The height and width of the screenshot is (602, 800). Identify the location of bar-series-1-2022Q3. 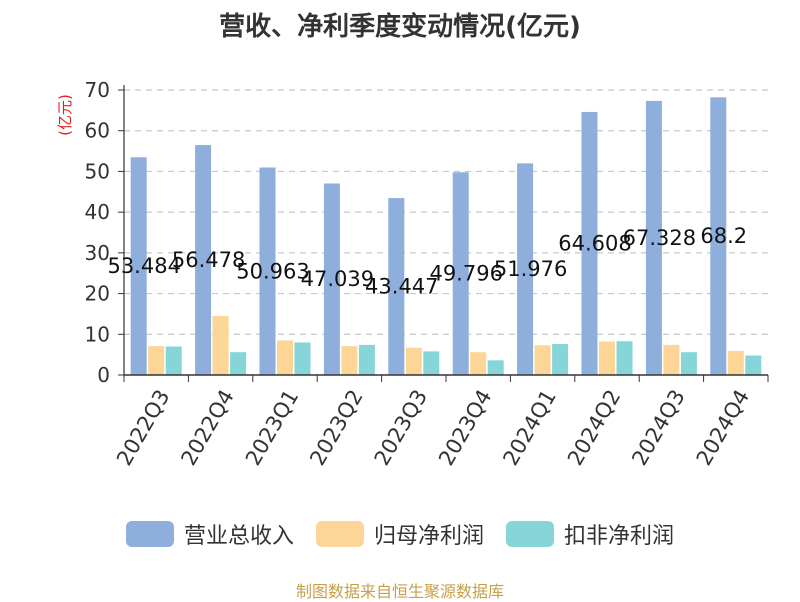
(138, 266).